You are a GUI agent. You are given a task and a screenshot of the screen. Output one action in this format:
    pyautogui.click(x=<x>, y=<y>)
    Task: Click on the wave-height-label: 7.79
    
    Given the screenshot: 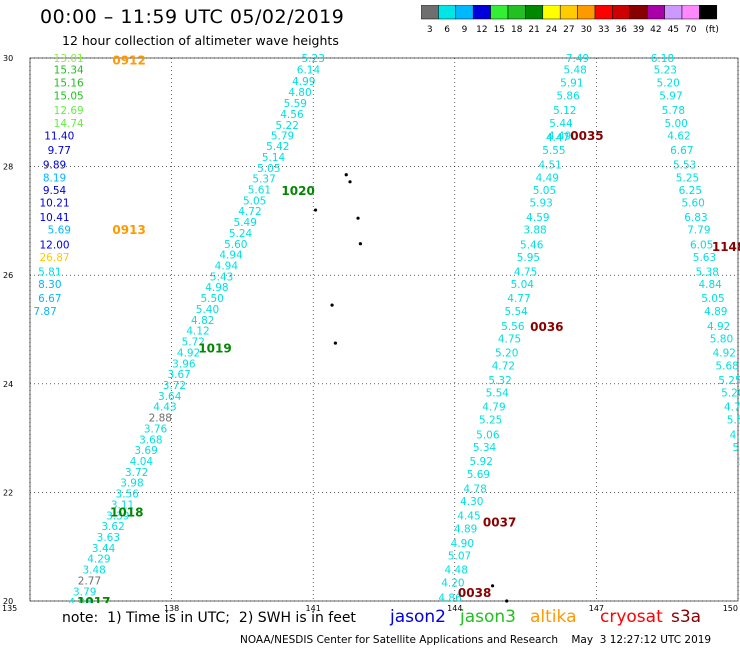 What is the action you would take?
    pyautogui.click(x=698, y=231)
    